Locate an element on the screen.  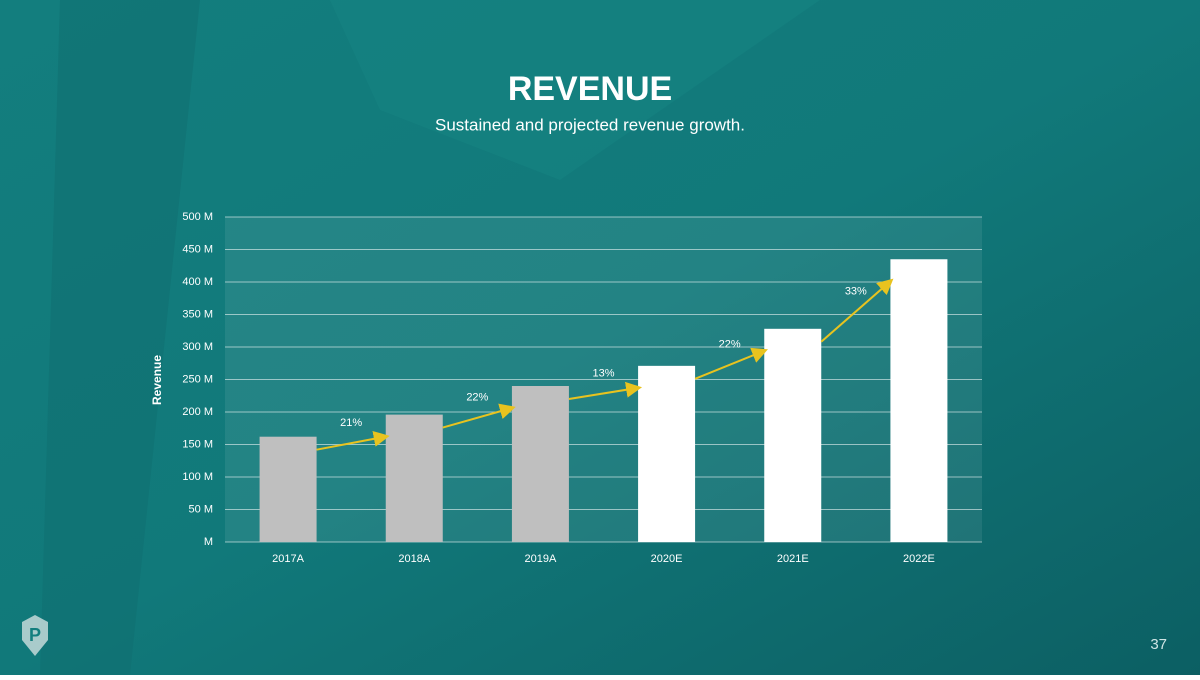
logo-letter: P is located at coordinates (35, 635).